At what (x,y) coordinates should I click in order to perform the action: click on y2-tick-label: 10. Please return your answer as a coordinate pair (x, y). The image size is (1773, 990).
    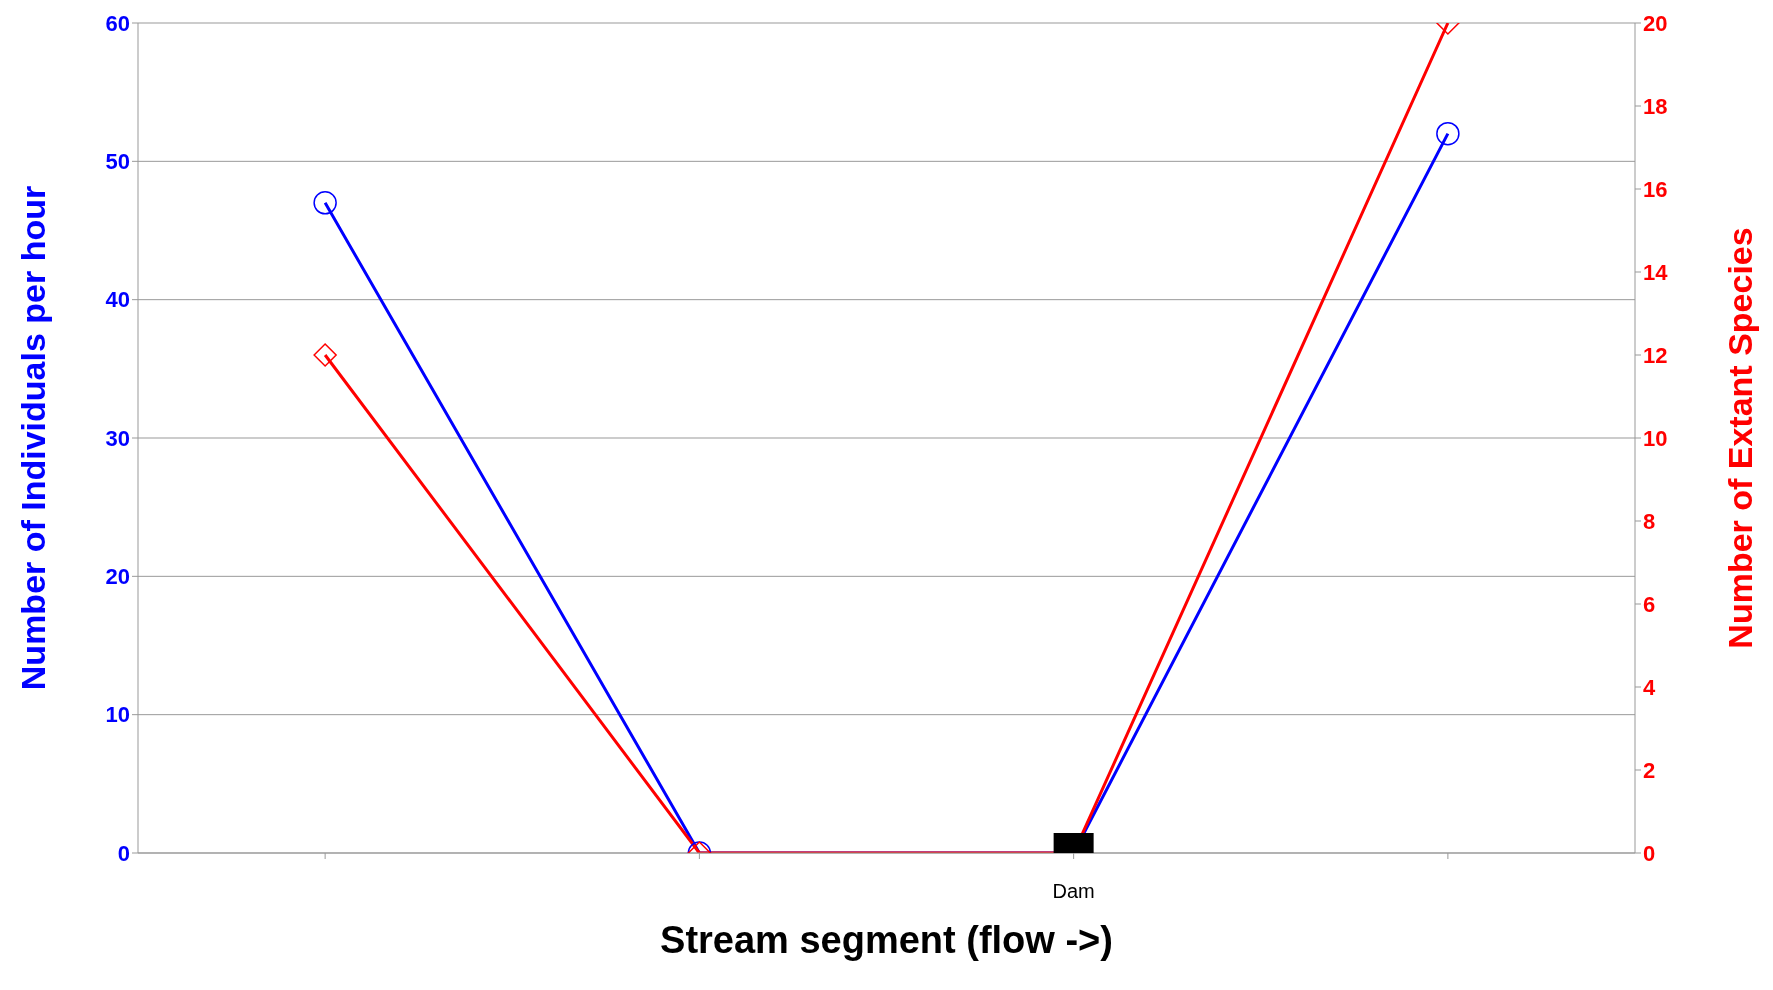
    Looking at the image, I should click on (1655, 438).